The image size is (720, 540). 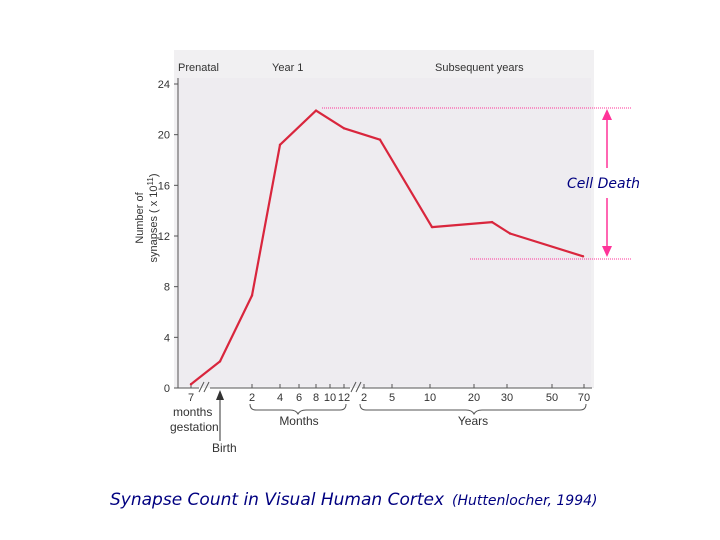 I want to click on y-axis-title: Number of synapses ( x 1011), so click(x=147, y=217).